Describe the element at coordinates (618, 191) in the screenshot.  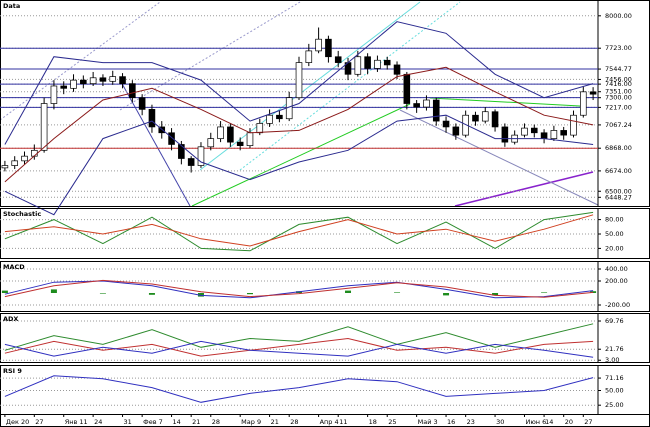
I see `y-tick-label: 6500.00` at that location.